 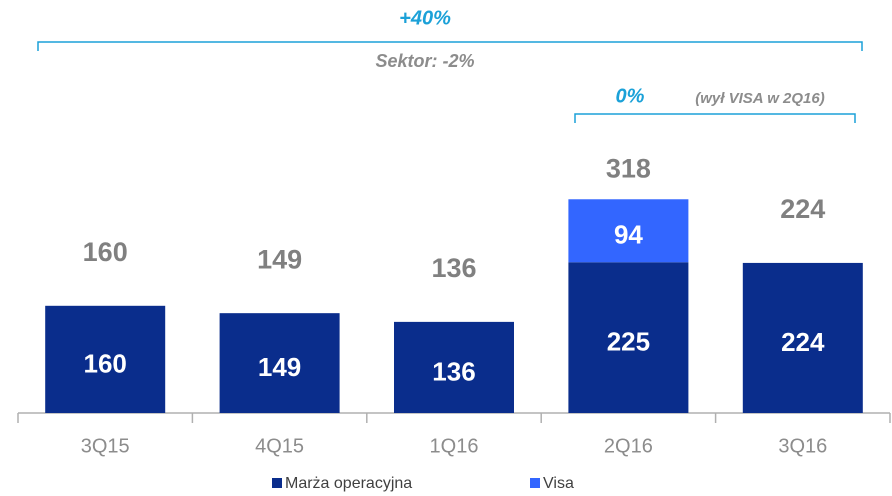 What do you see at coordinates (802, 446) in the screenshot?
I see `x-tick-label: 3Q16` at bounding box center [802, 446].